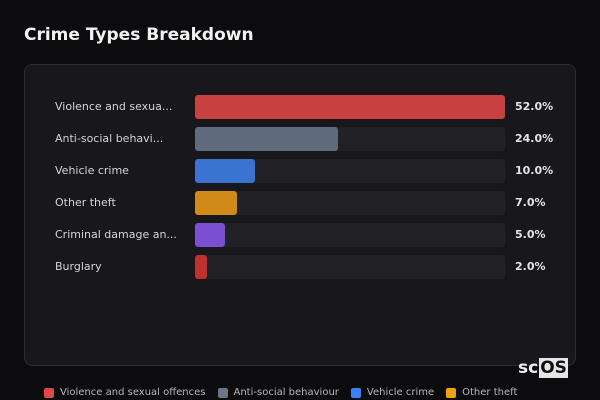 This screenshot has height=400, width=600. I want to click on legend-item: Violence and sexual offences, so click(125, 392).